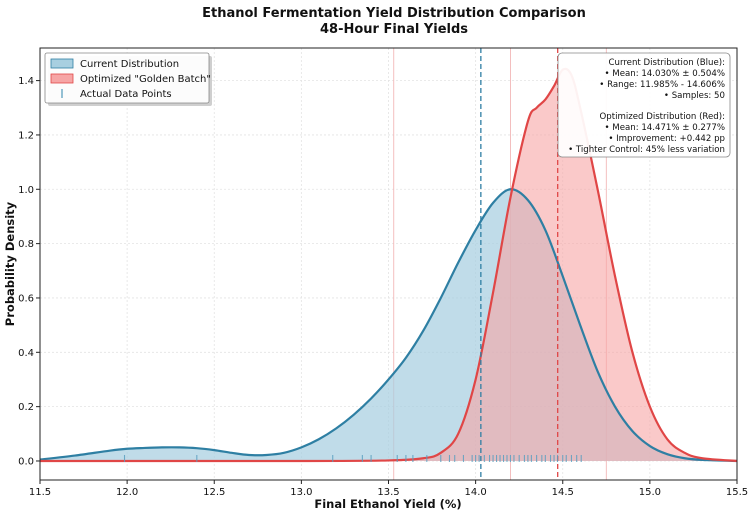  Describe the element at coordinates (62, 78) in the screenshot. I see `legend-swatch-optimized` at that location.